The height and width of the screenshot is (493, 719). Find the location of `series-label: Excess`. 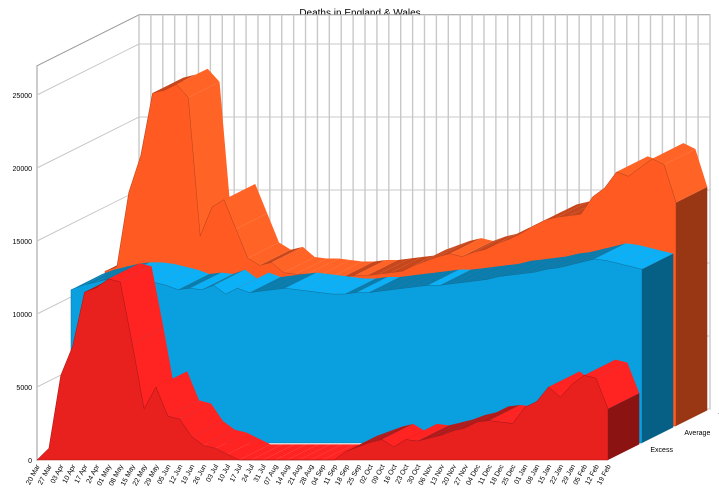

series-label: Excess is located at coordinates (661, 450).